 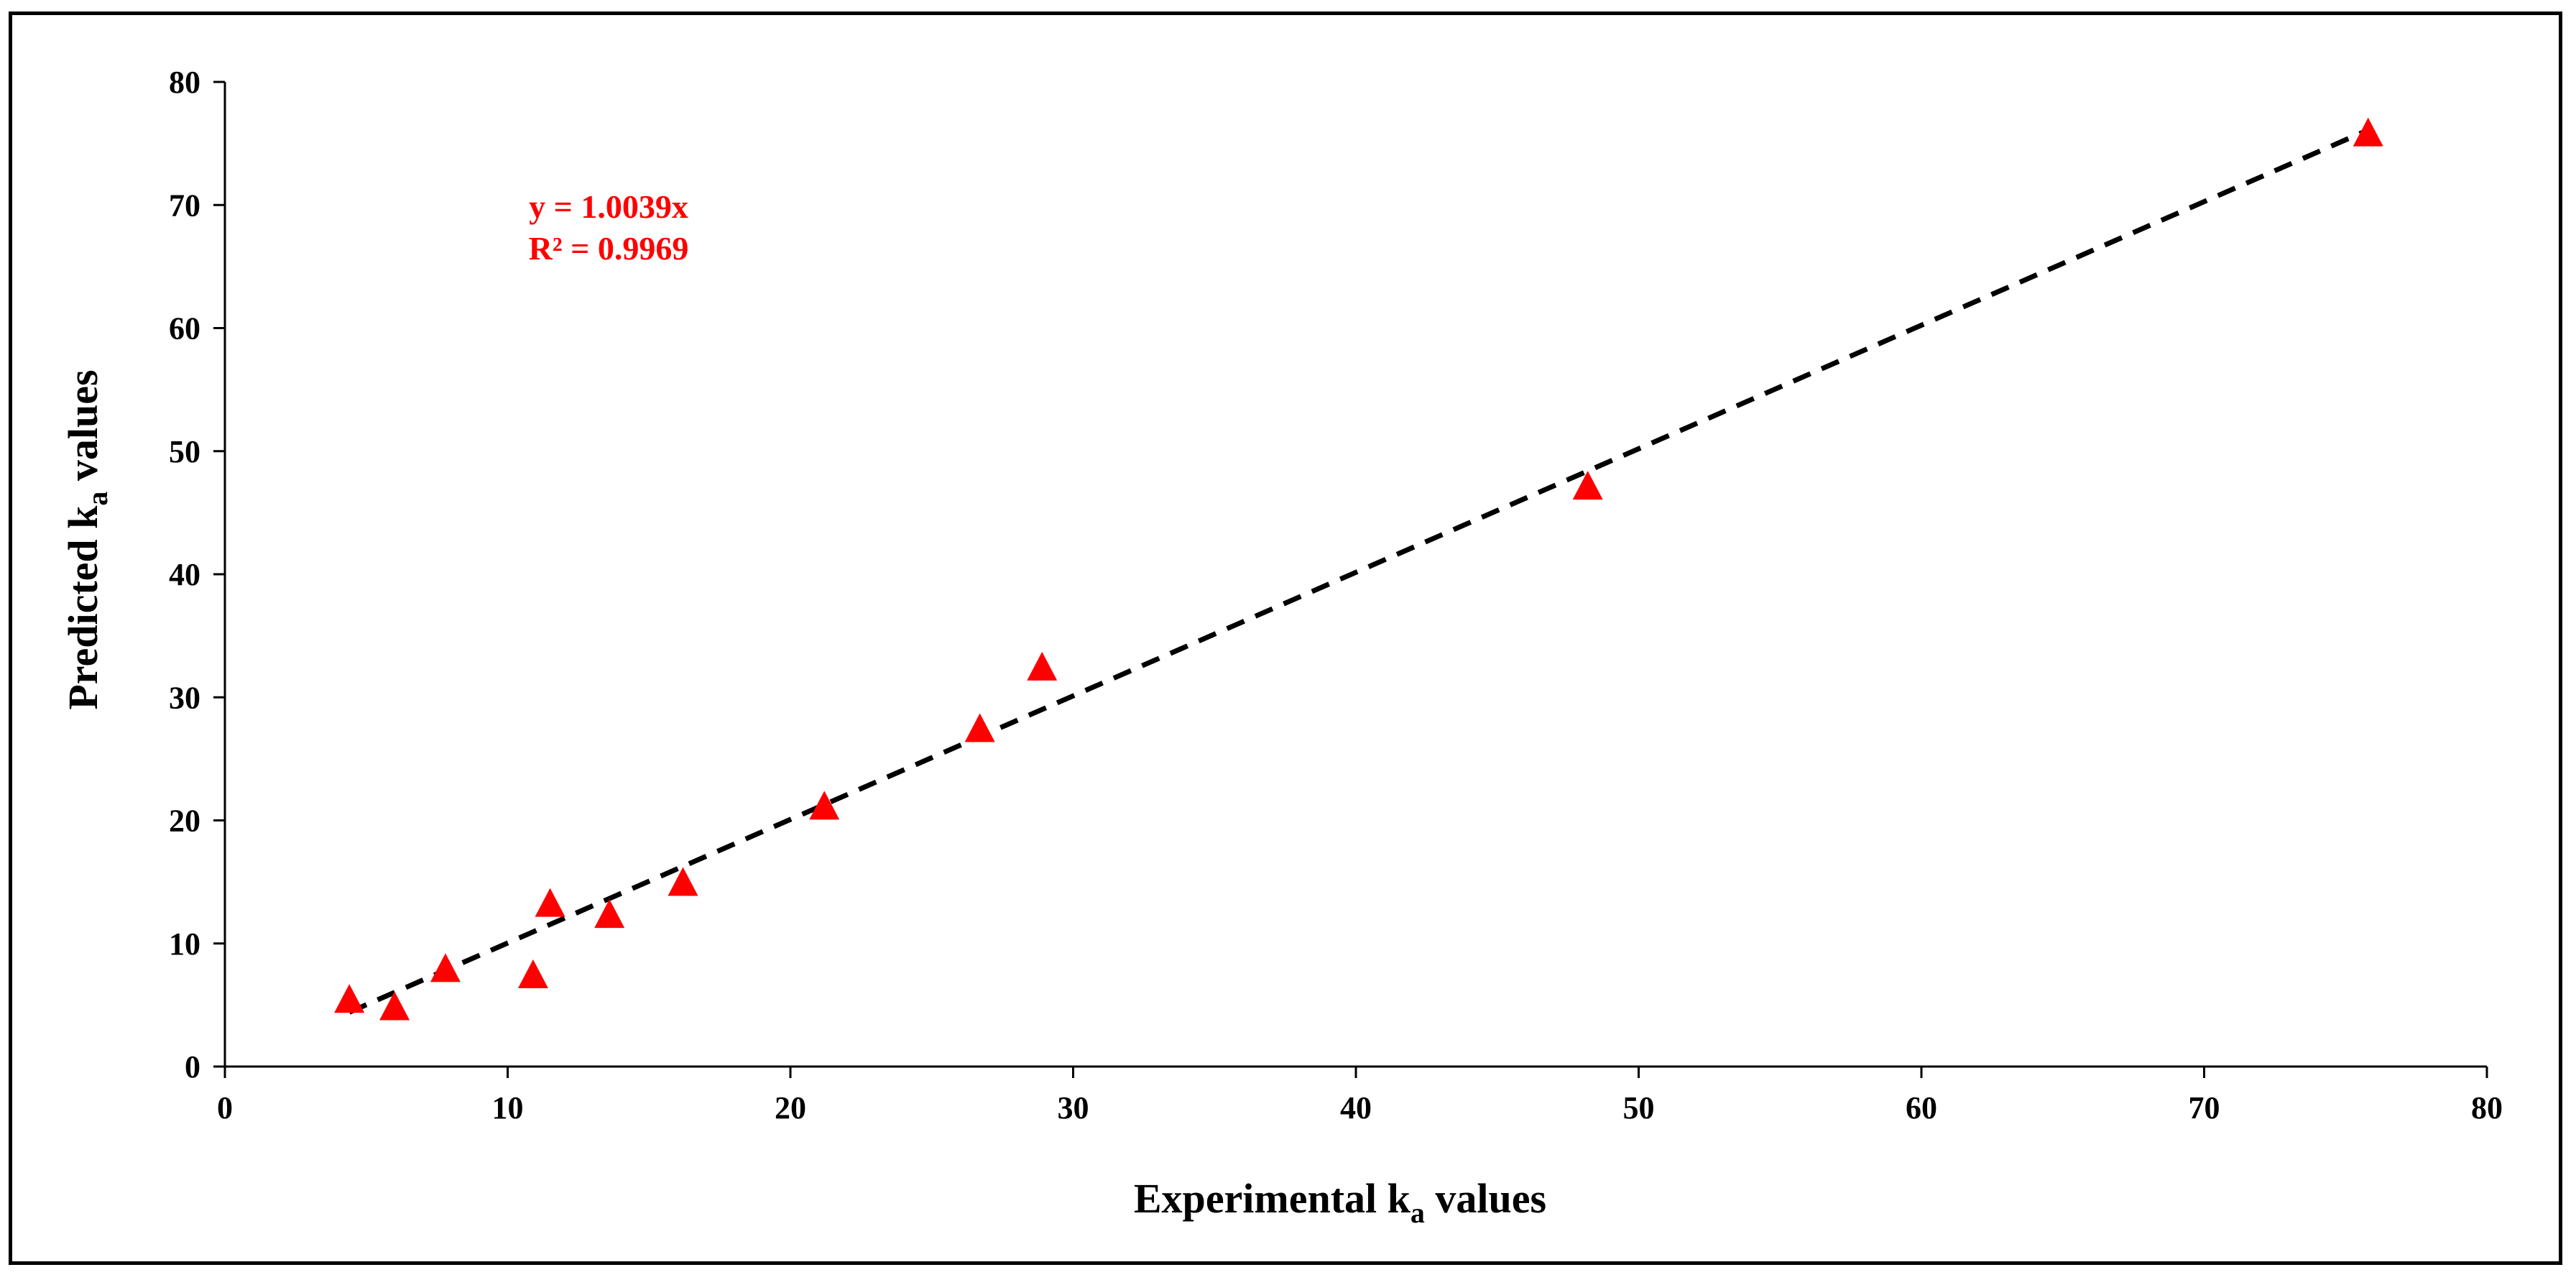 What do you see at coordinates (185, 205) in the screenshot?
I see `y-tick-label: 70` at bounding box center [185, 205].